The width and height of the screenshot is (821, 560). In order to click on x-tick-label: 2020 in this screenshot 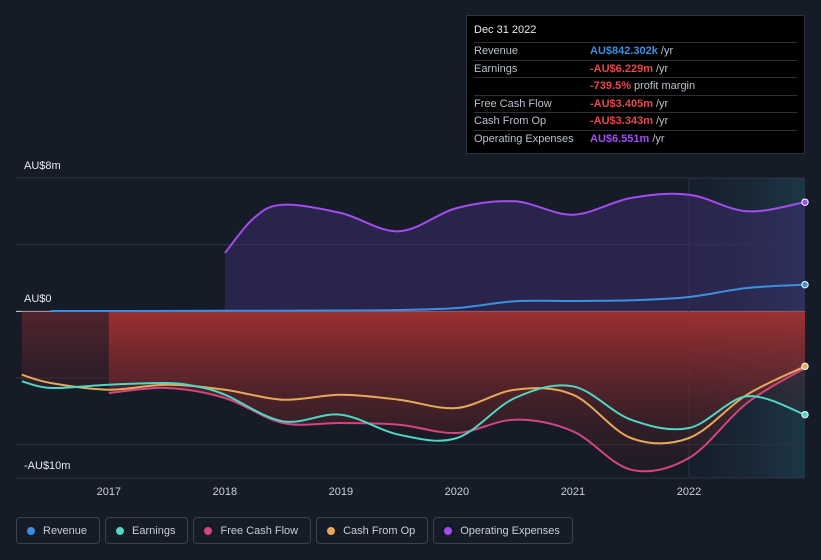, I will do `click(457, 492)`.